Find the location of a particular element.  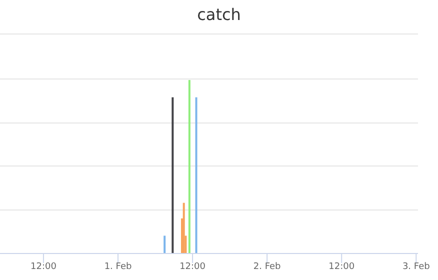

x-tick-label: 2. Feb is located at coordinates (267, 267).